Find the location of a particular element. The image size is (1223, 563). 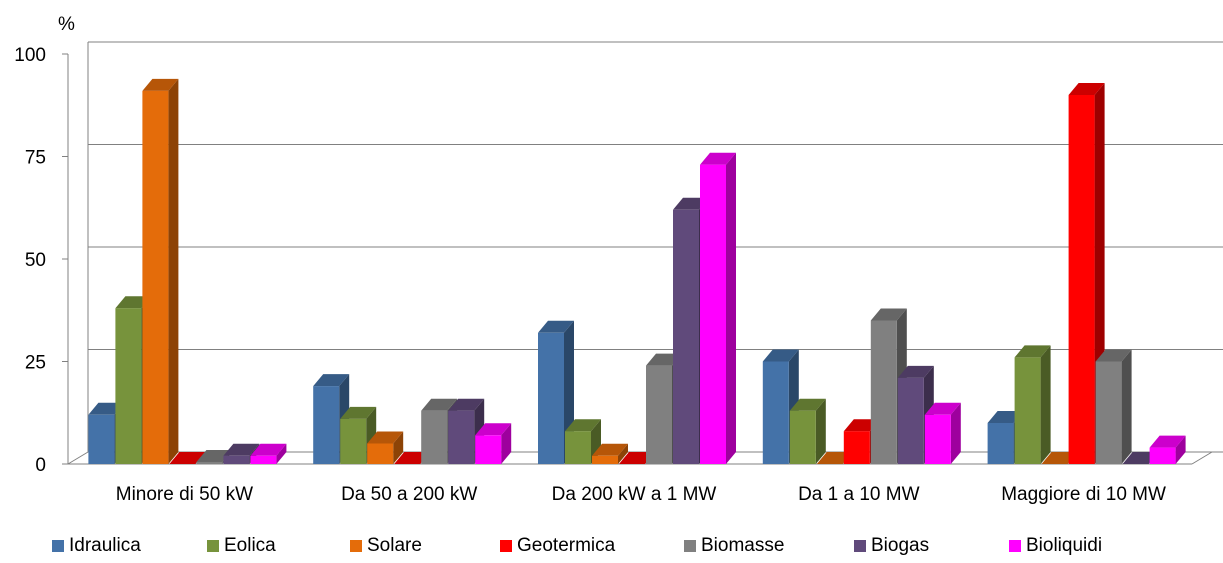

legend-item-solare: Solare is located at coordinates (386, 546).